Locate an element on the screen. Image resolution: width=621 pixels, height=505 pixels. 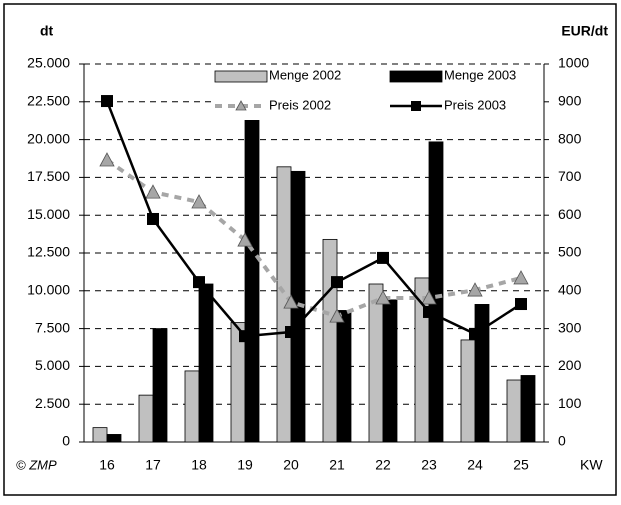
y2-tick-label: 900 is located at coordinates (570, 101).